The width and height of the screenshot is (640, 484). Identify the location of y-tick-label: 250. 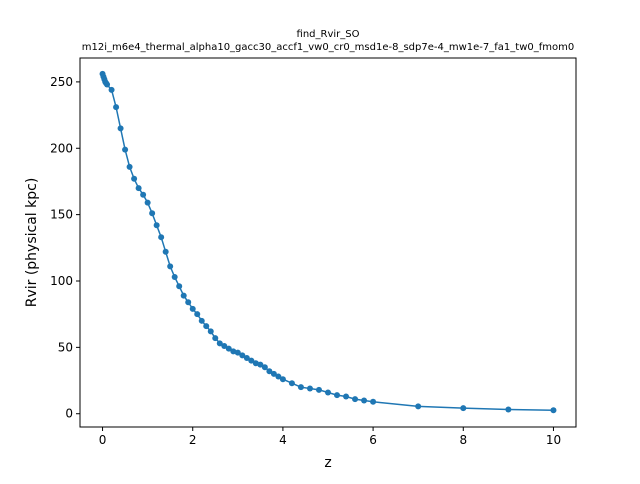
(61, 82).